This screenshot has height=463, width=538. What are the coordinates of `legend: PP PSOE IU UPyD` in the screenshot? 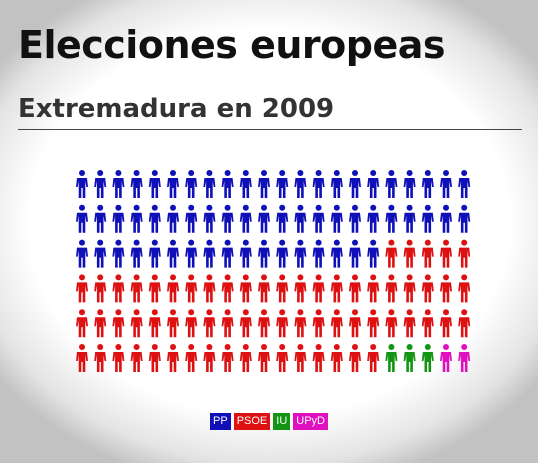 It's located at (269, 421).